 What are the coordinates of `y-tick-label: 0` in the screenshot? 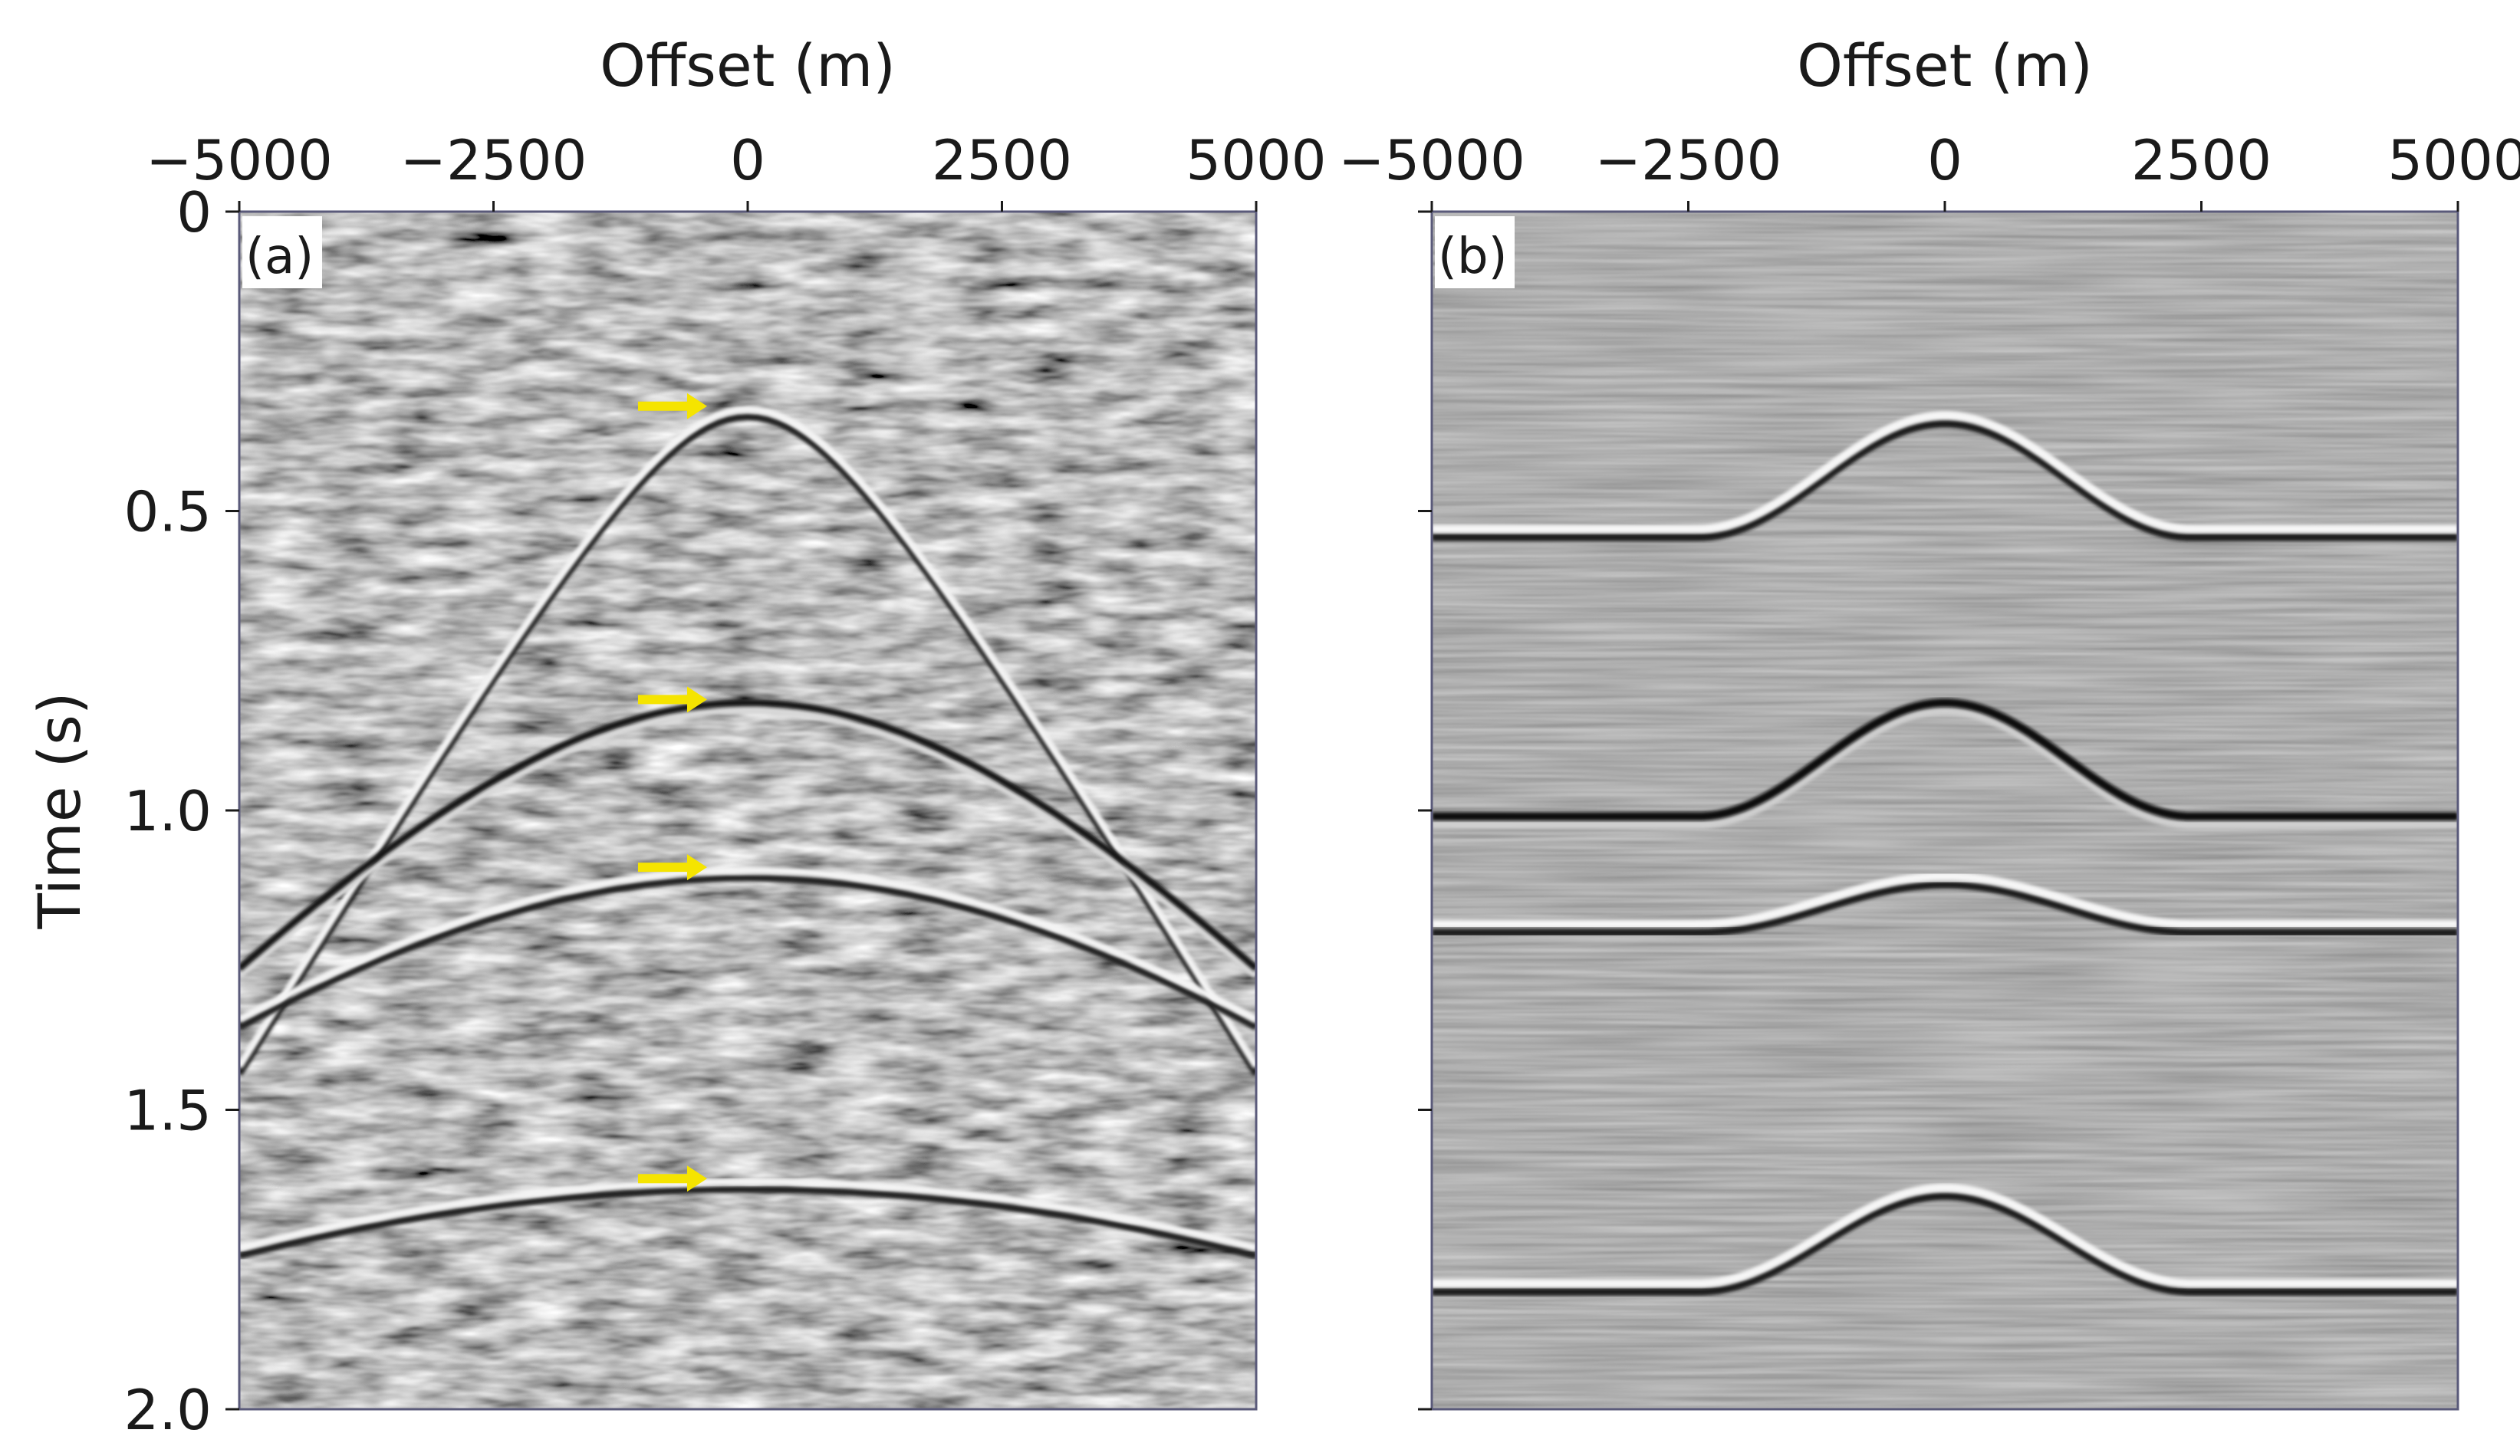 It's located at (194, 212).